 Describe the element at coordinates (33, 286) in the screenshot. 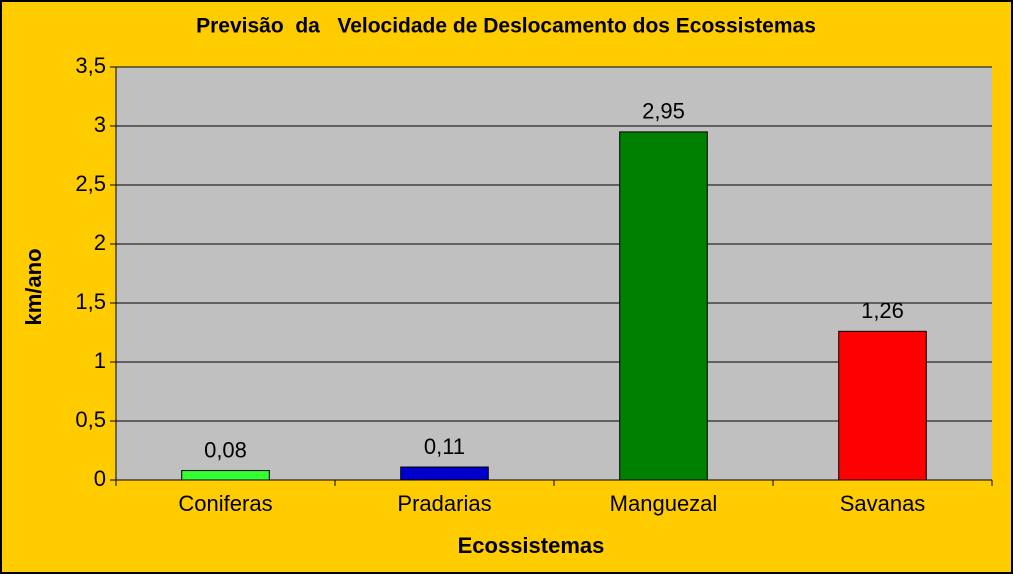

I see `y-axis-title: km/ano` at that location.